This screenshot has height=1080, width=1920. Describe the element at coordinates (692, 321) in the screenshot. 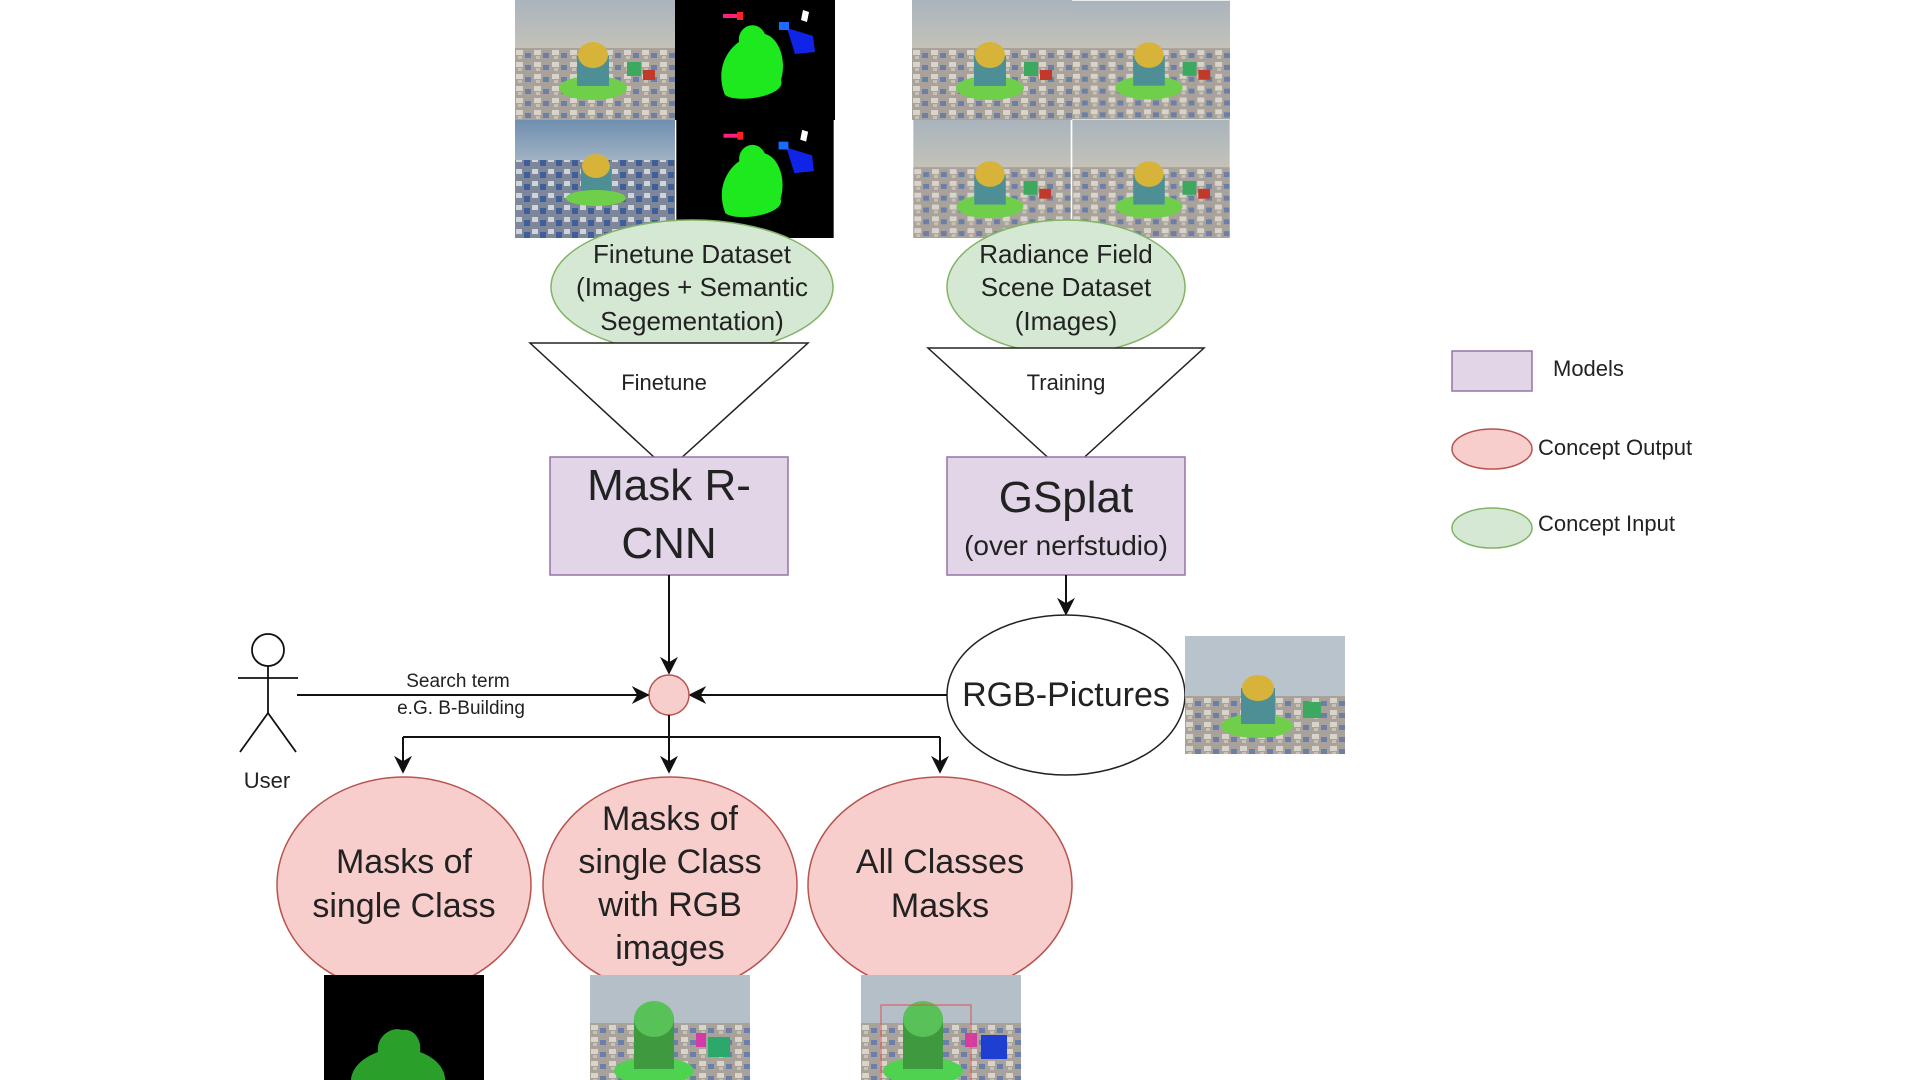

I see `finetune-dataset-line-3: Segementation)` at that location.